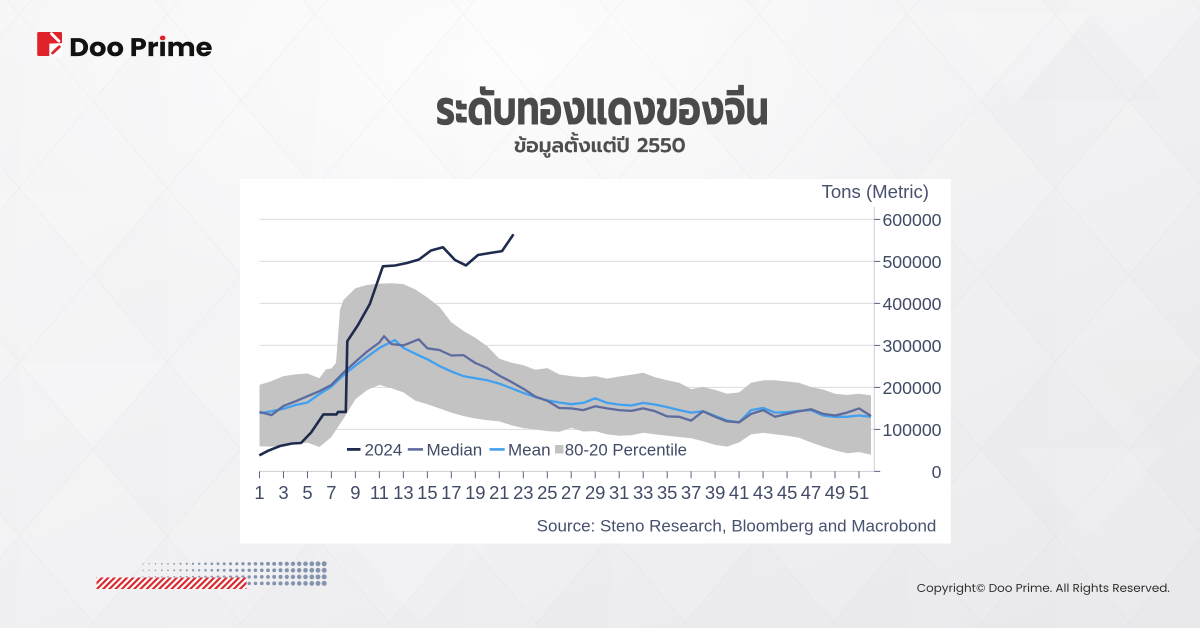 The image size is (1200, 628). Describe the element at coordinates (835, 492) in the screenshot. I see `svg-text: 49` at that location.